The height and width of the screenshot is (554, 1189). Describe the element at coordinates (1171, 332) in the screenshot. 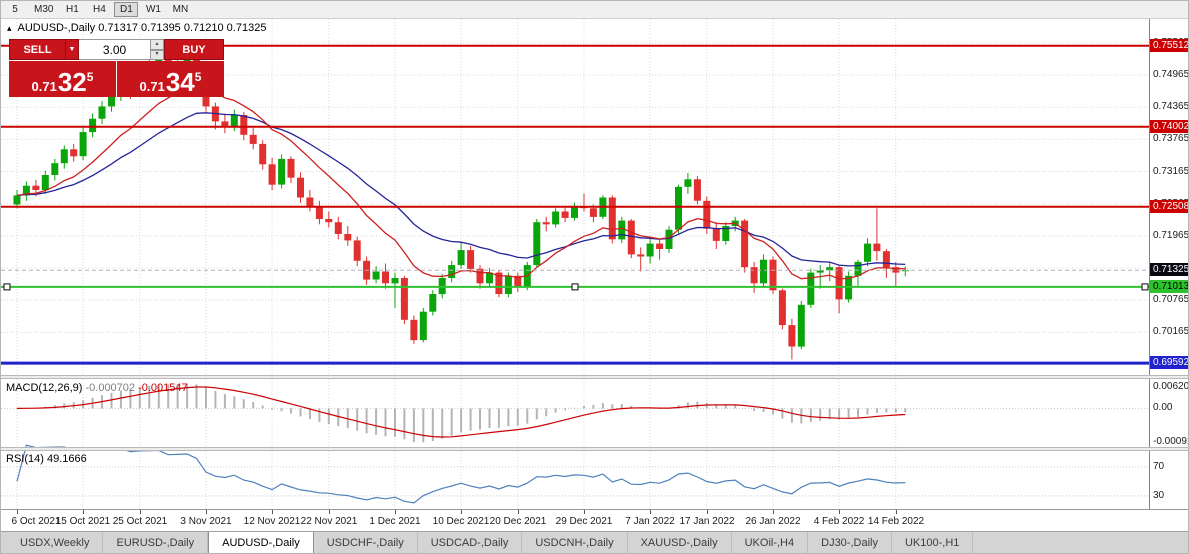

I see `price-axis-label: 0.70165` at that location.